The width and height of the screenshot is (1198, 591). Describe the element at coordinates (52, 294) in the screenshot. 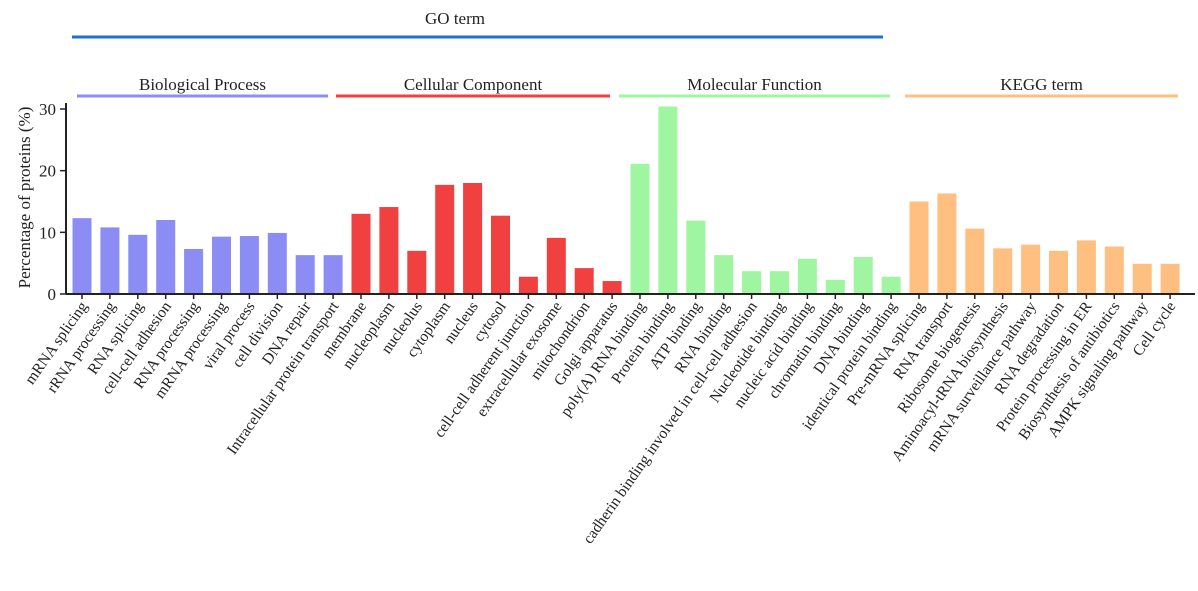

I see `y-tick-label: 0` at that location.